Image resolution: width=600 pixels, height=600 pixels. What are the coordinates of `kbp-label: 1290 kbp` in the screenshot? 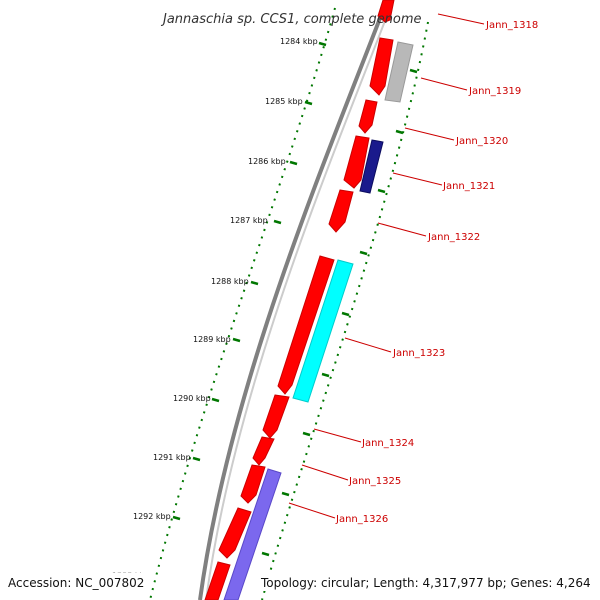 It's located at (192, 398).